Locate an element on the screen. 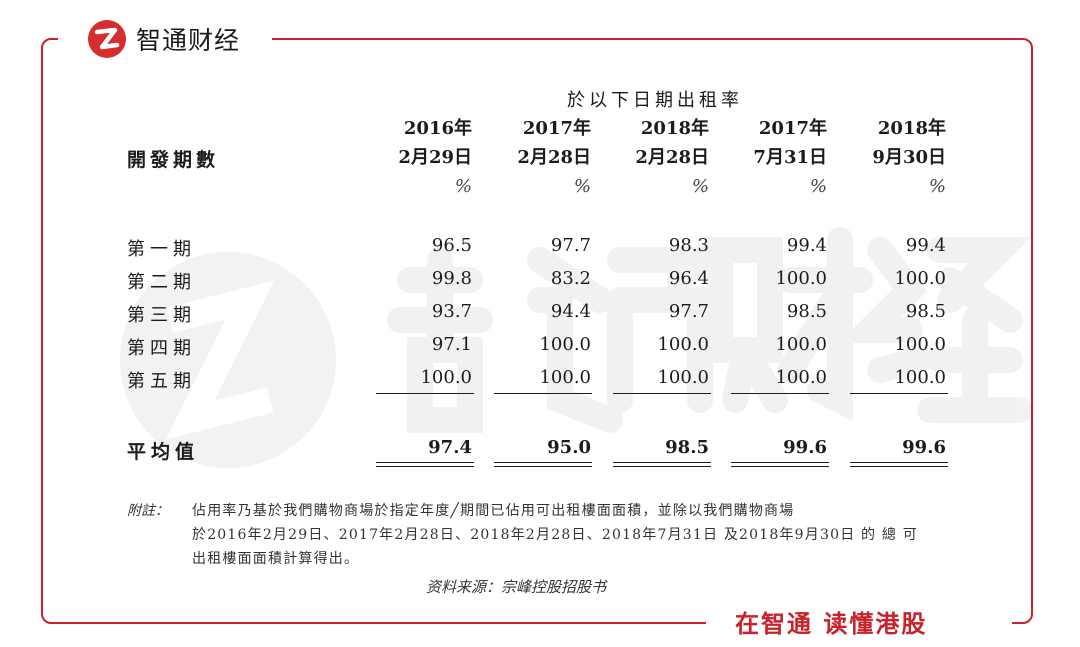 The image size is (1080, 647). column-year: 2016年 is located at coordinates (437, 128).